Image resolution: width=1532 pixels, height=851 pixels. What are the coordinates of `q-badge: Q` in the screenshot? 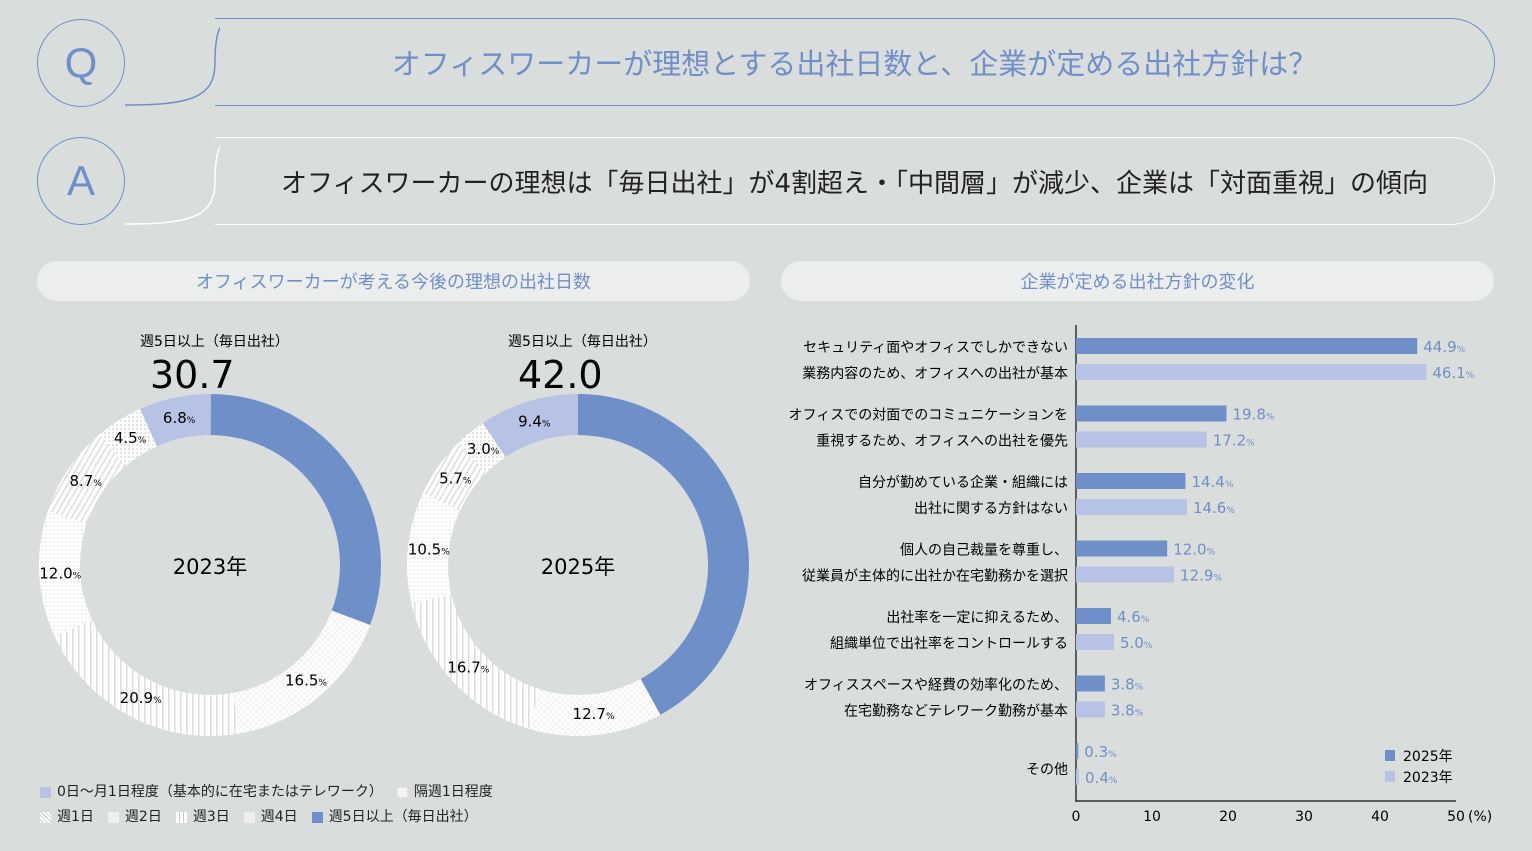 It's located at (81, 63).